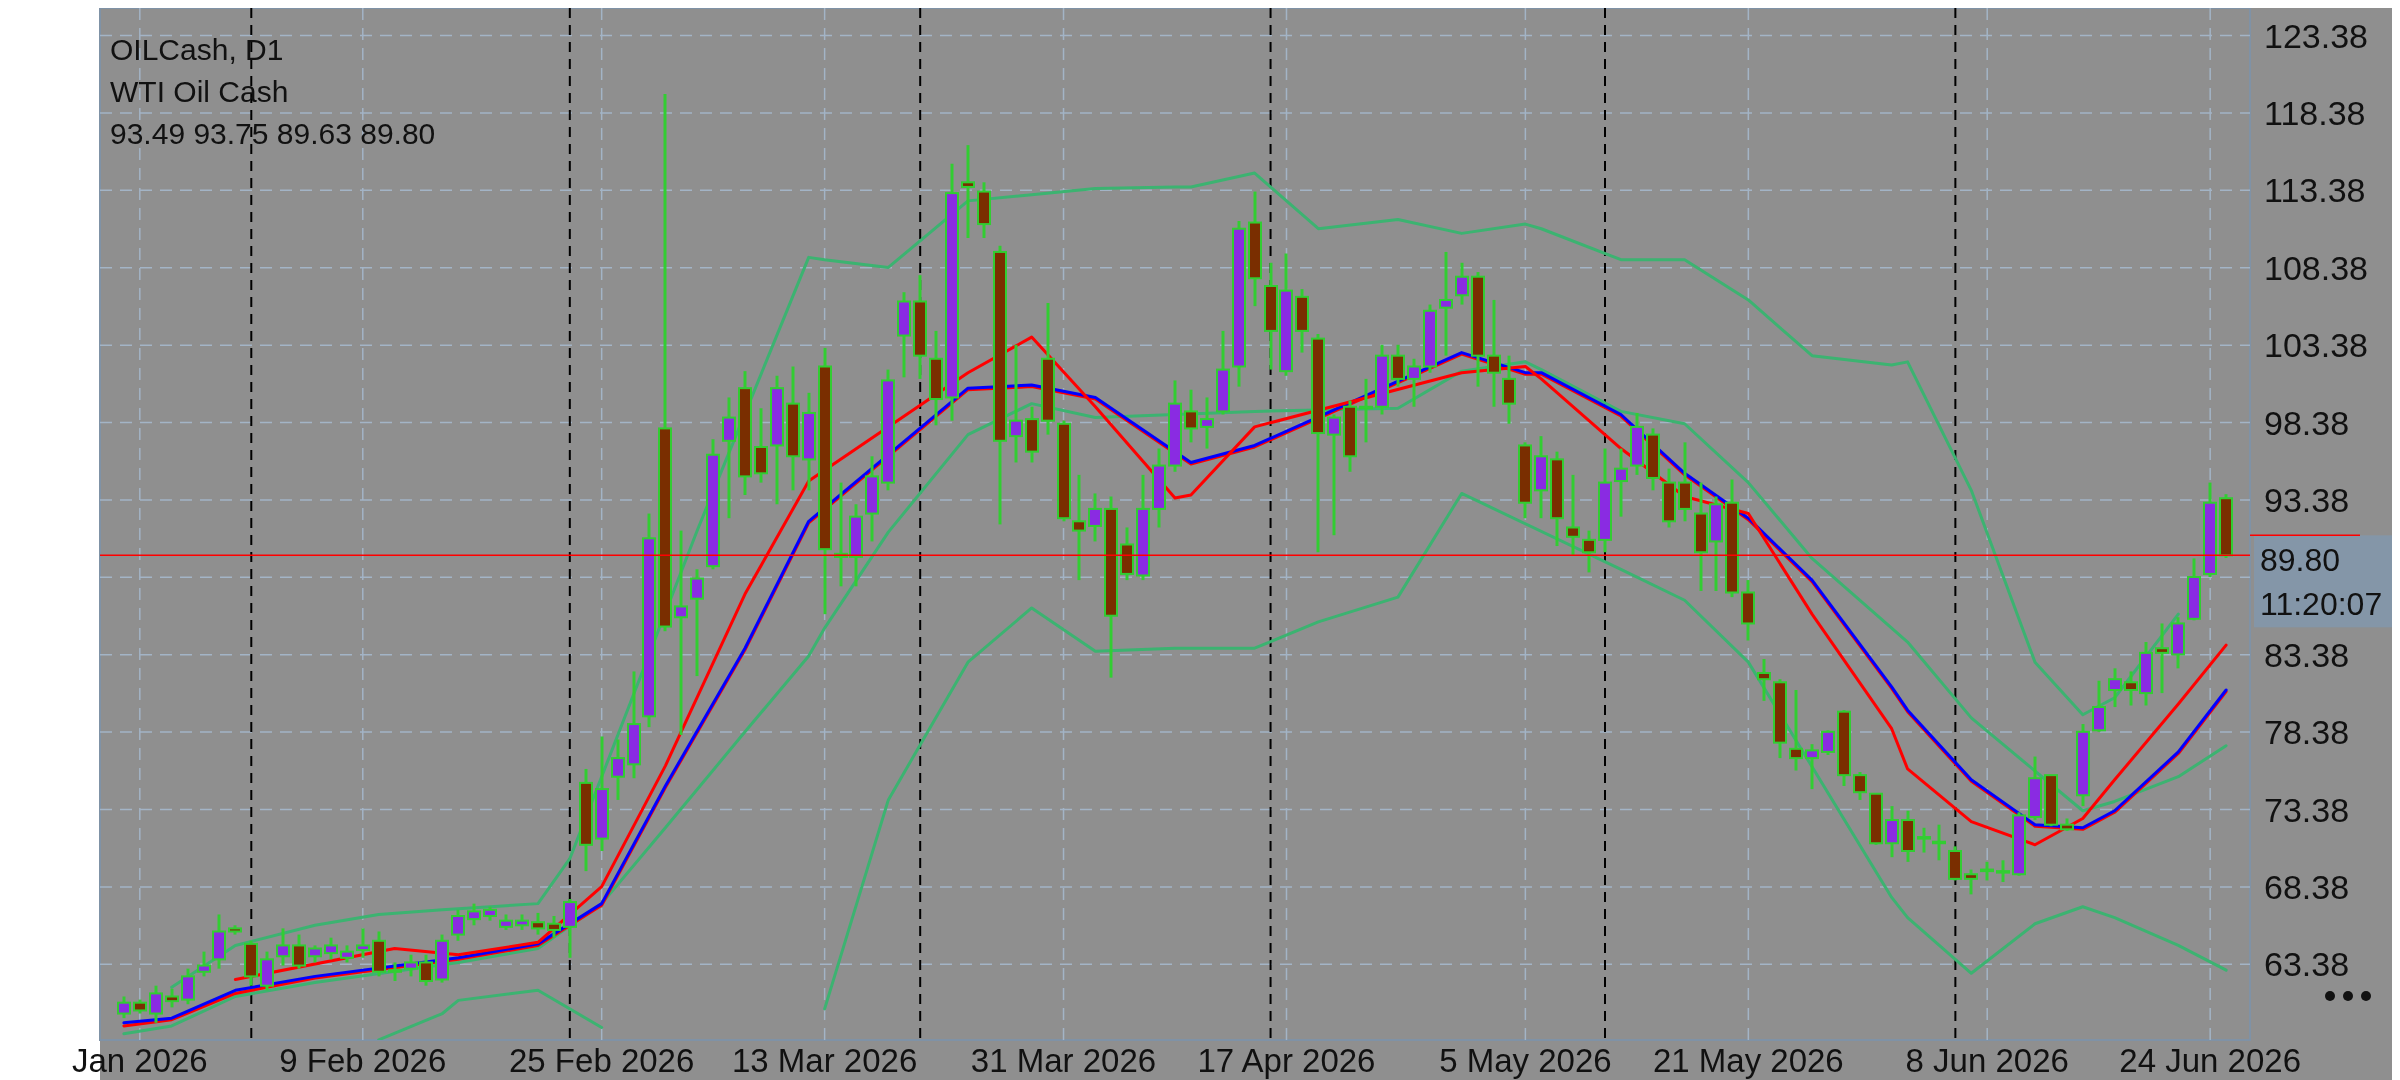 Image resolution: width=2400 pixels, height=1080 pixels. Describe the element at coordinates (2307, 654) in the screenshot. I see `y-tick-label: 83.38` at that location.